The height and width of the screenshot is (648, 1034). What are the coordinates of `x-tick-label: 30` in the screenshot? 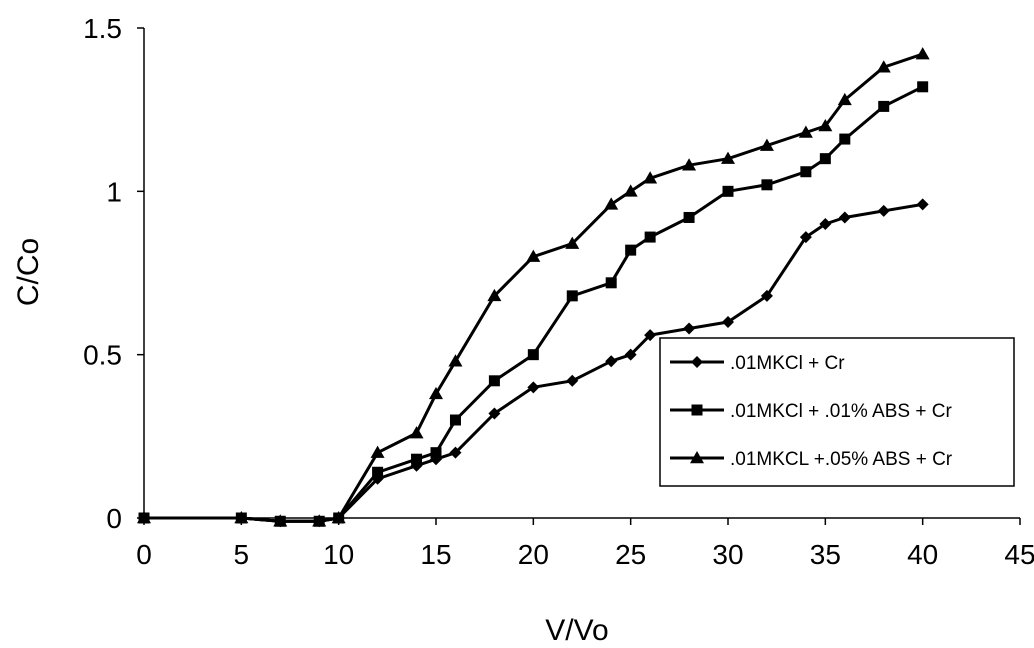 It's located at (727, 554).